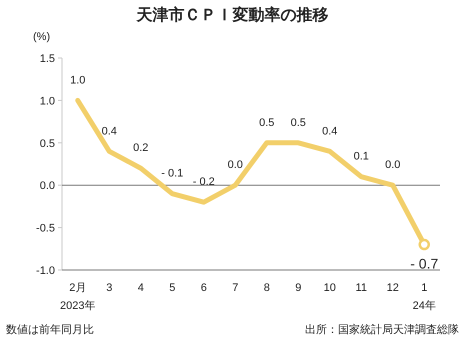 The height and width of the screenshot is (340, 465). Describe the element at coordinates (172, 288) in the screenshot. I see `x-tick-label: 5` at that location.